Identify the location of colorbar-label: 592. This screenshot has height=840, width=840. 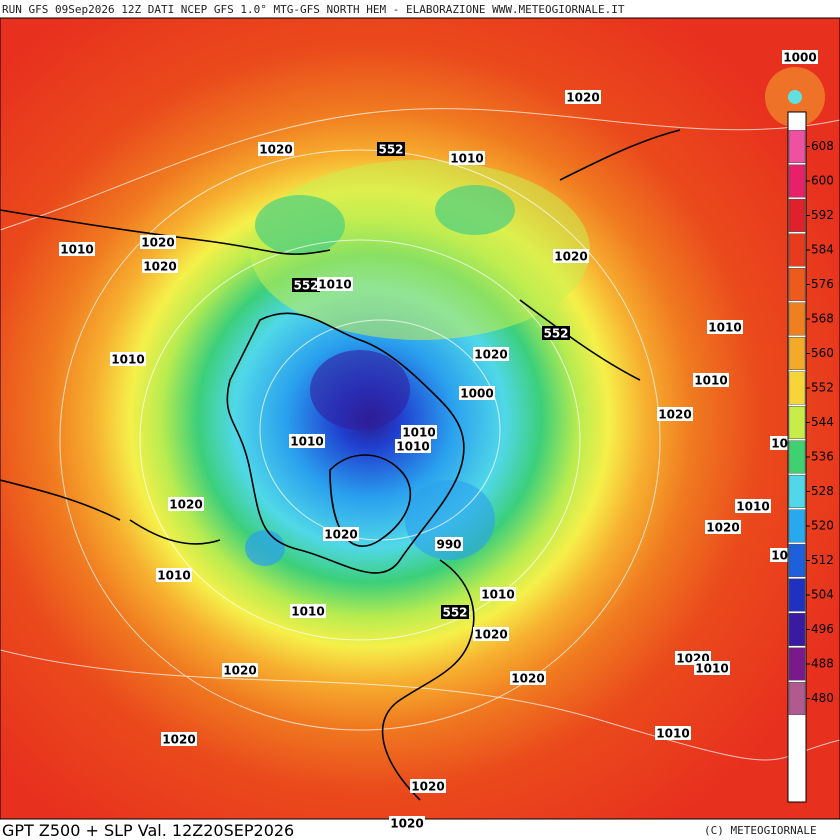
(822, 215).